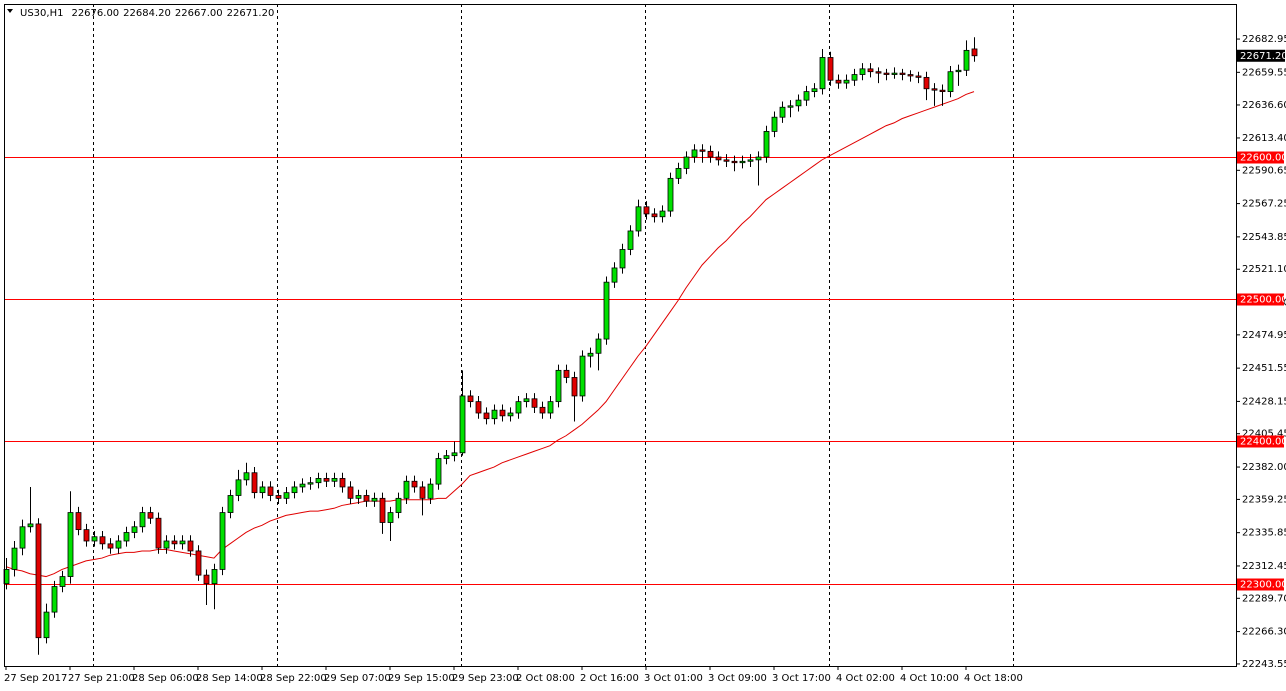 Image resolution: width=1286 pixels, height=691 pixels. Describe the element at coordinates (1264, 467) in the screenshot. I see `y-tick-label: 22382.00` at that location.